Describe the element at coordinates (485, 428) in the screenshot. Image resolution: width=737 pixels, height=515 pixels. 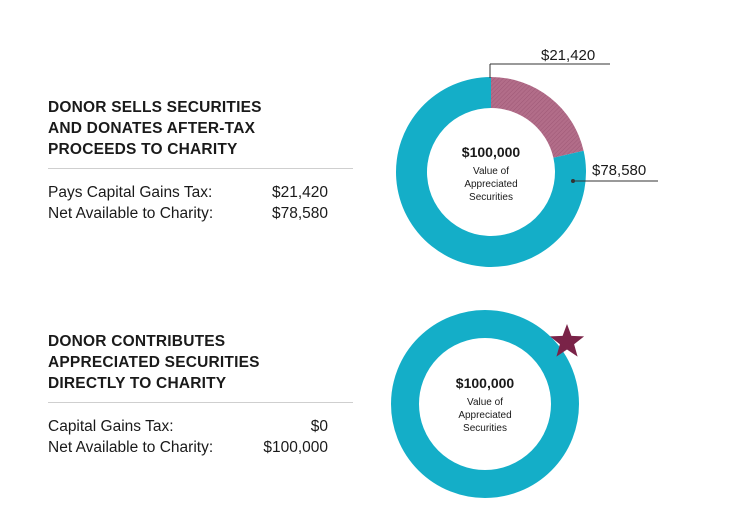
I see `contribute-center-line-3: Securities` at that location.